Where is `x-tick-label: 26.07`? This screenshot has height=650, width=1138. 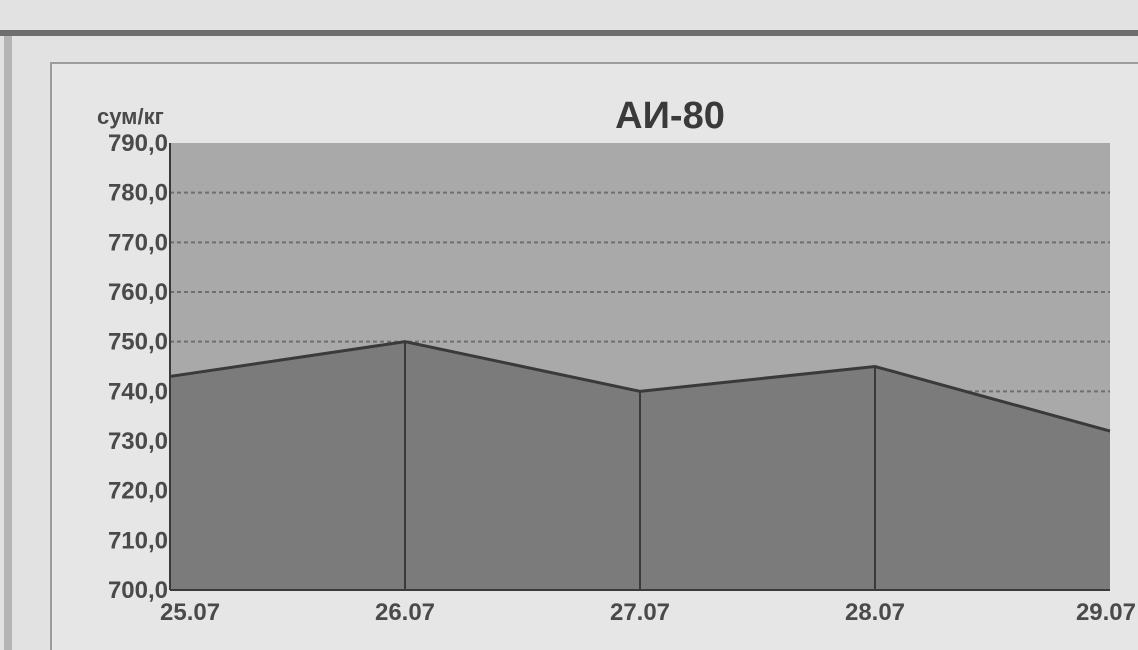
x-tick-label: 26.07 is located at coordinates (405, 612).